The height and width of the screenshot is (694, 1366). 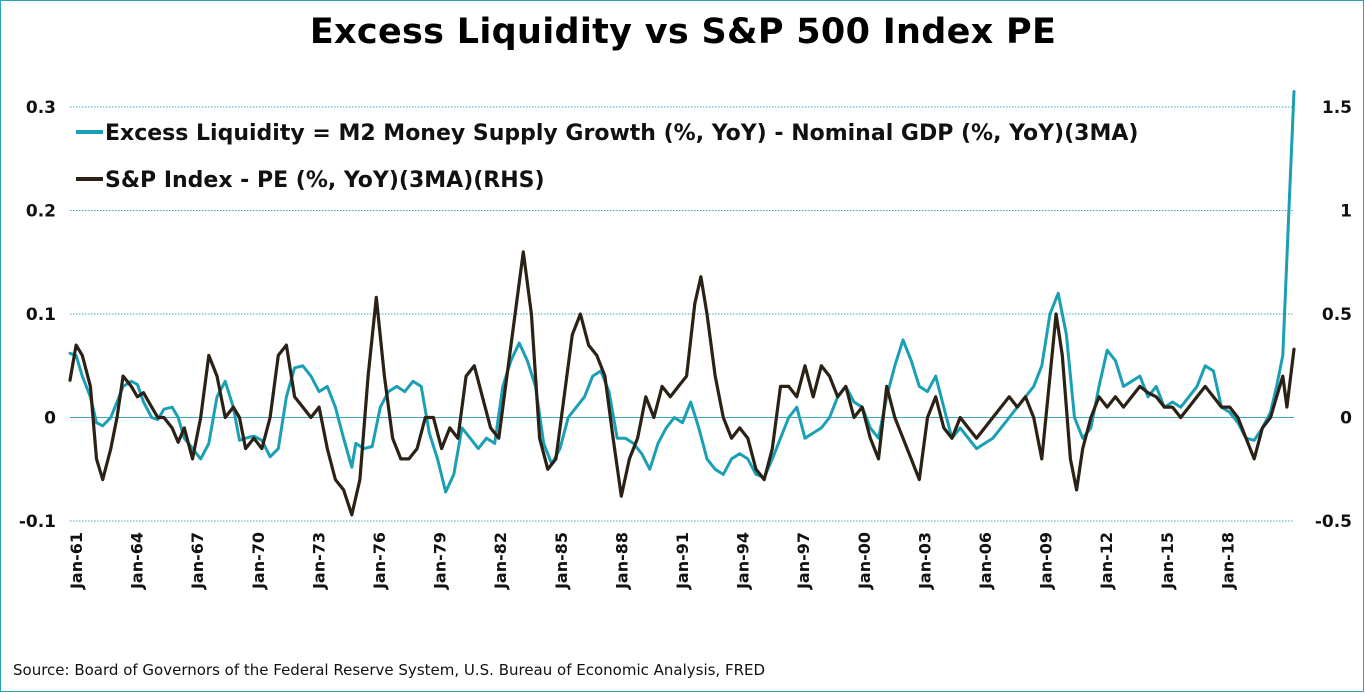 I want to click on x-axis-tick-label: Jan-00, so click(x=864, y=561).